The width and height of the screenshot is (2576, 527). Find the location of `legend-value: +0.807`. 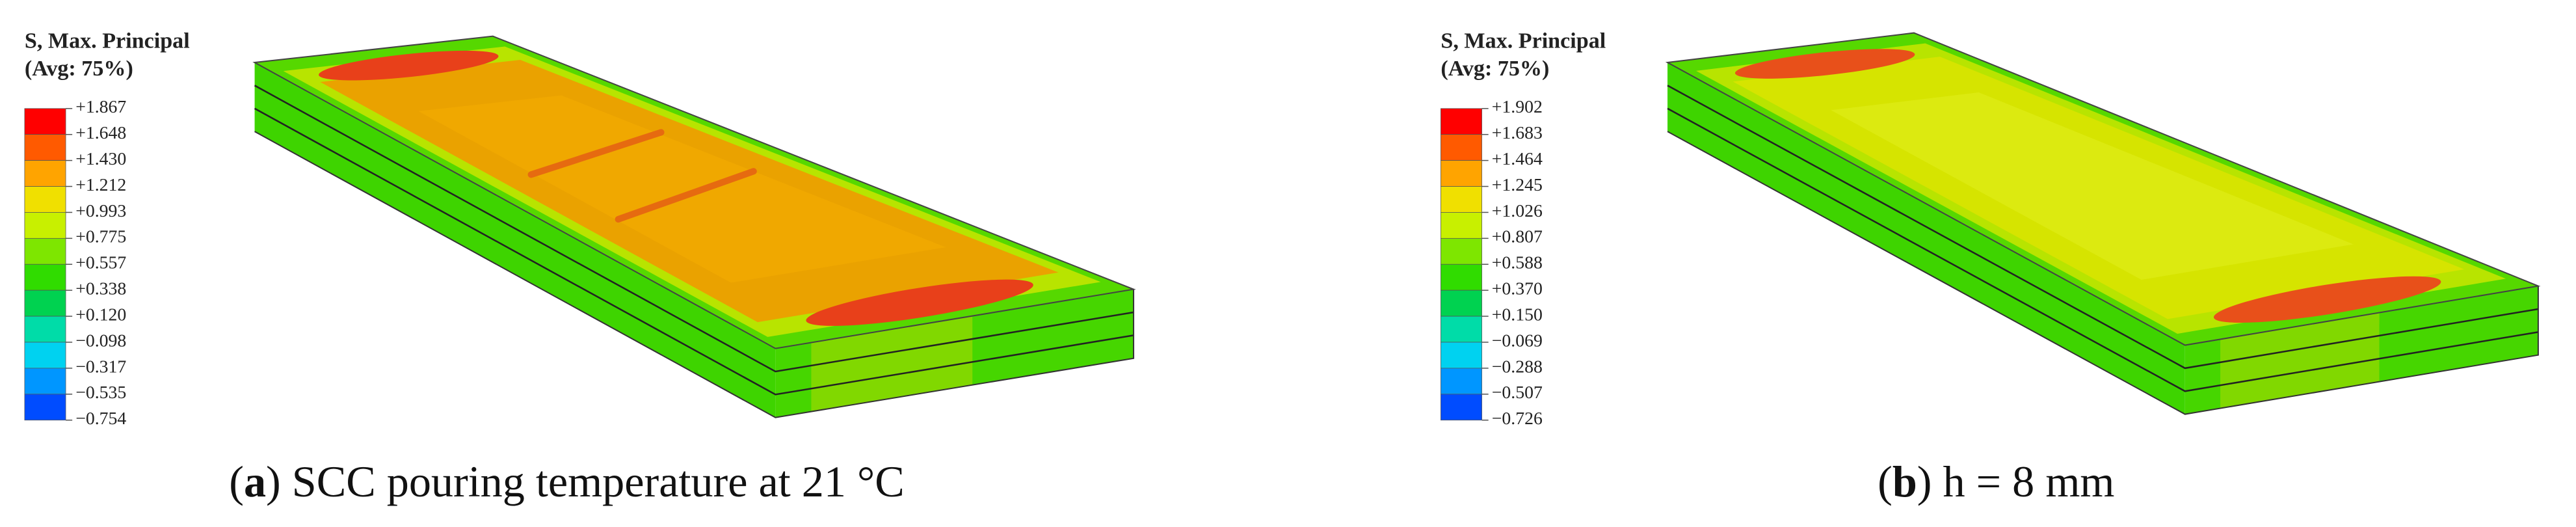

legend-value: +0.807 is located at coordinates (1517, 237).